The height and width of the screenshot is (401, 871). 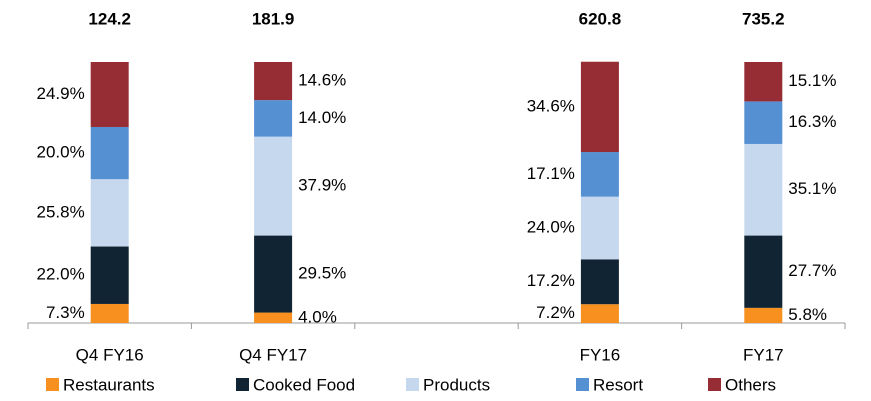 What do you see at coordinates (812, 80) in the screenshot?
I see `value-label: 15.1%` at bounding box center [812, 80].